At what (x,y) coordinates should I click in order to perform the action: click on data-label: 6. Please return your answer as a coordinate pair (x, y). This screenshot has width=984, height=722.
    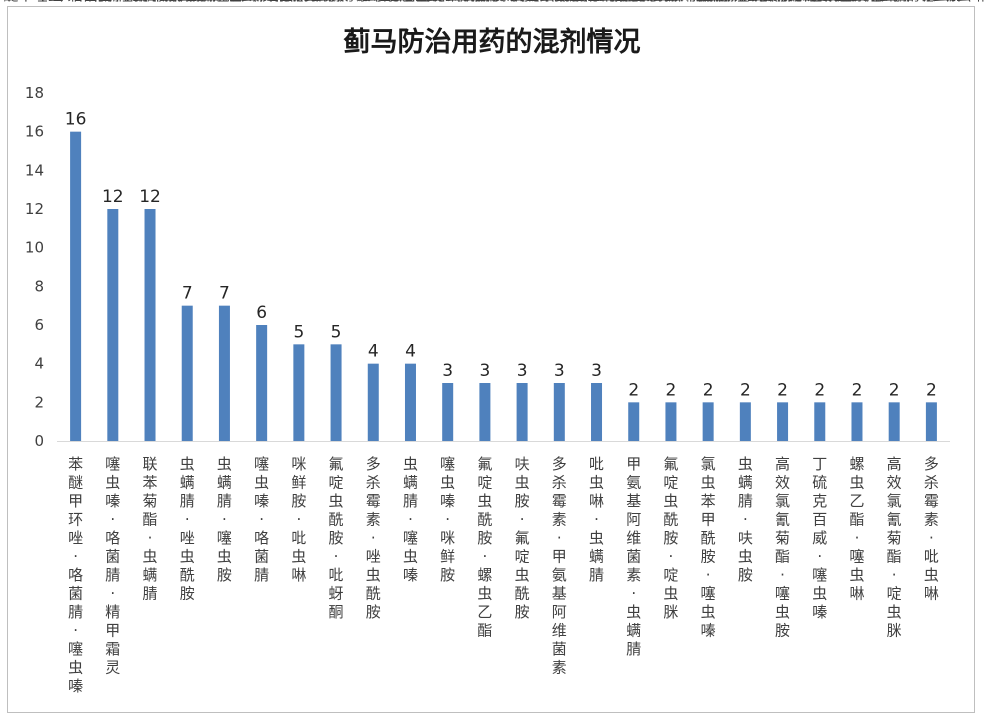
    Looking at the image, I should click on (261, 313).